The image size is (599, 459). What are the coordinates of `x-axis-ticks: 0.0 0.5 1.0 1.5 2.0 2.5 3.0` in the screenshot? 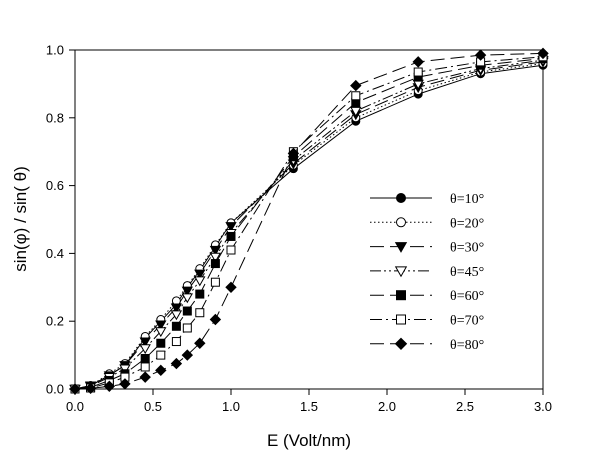 It's located at (309, 401).